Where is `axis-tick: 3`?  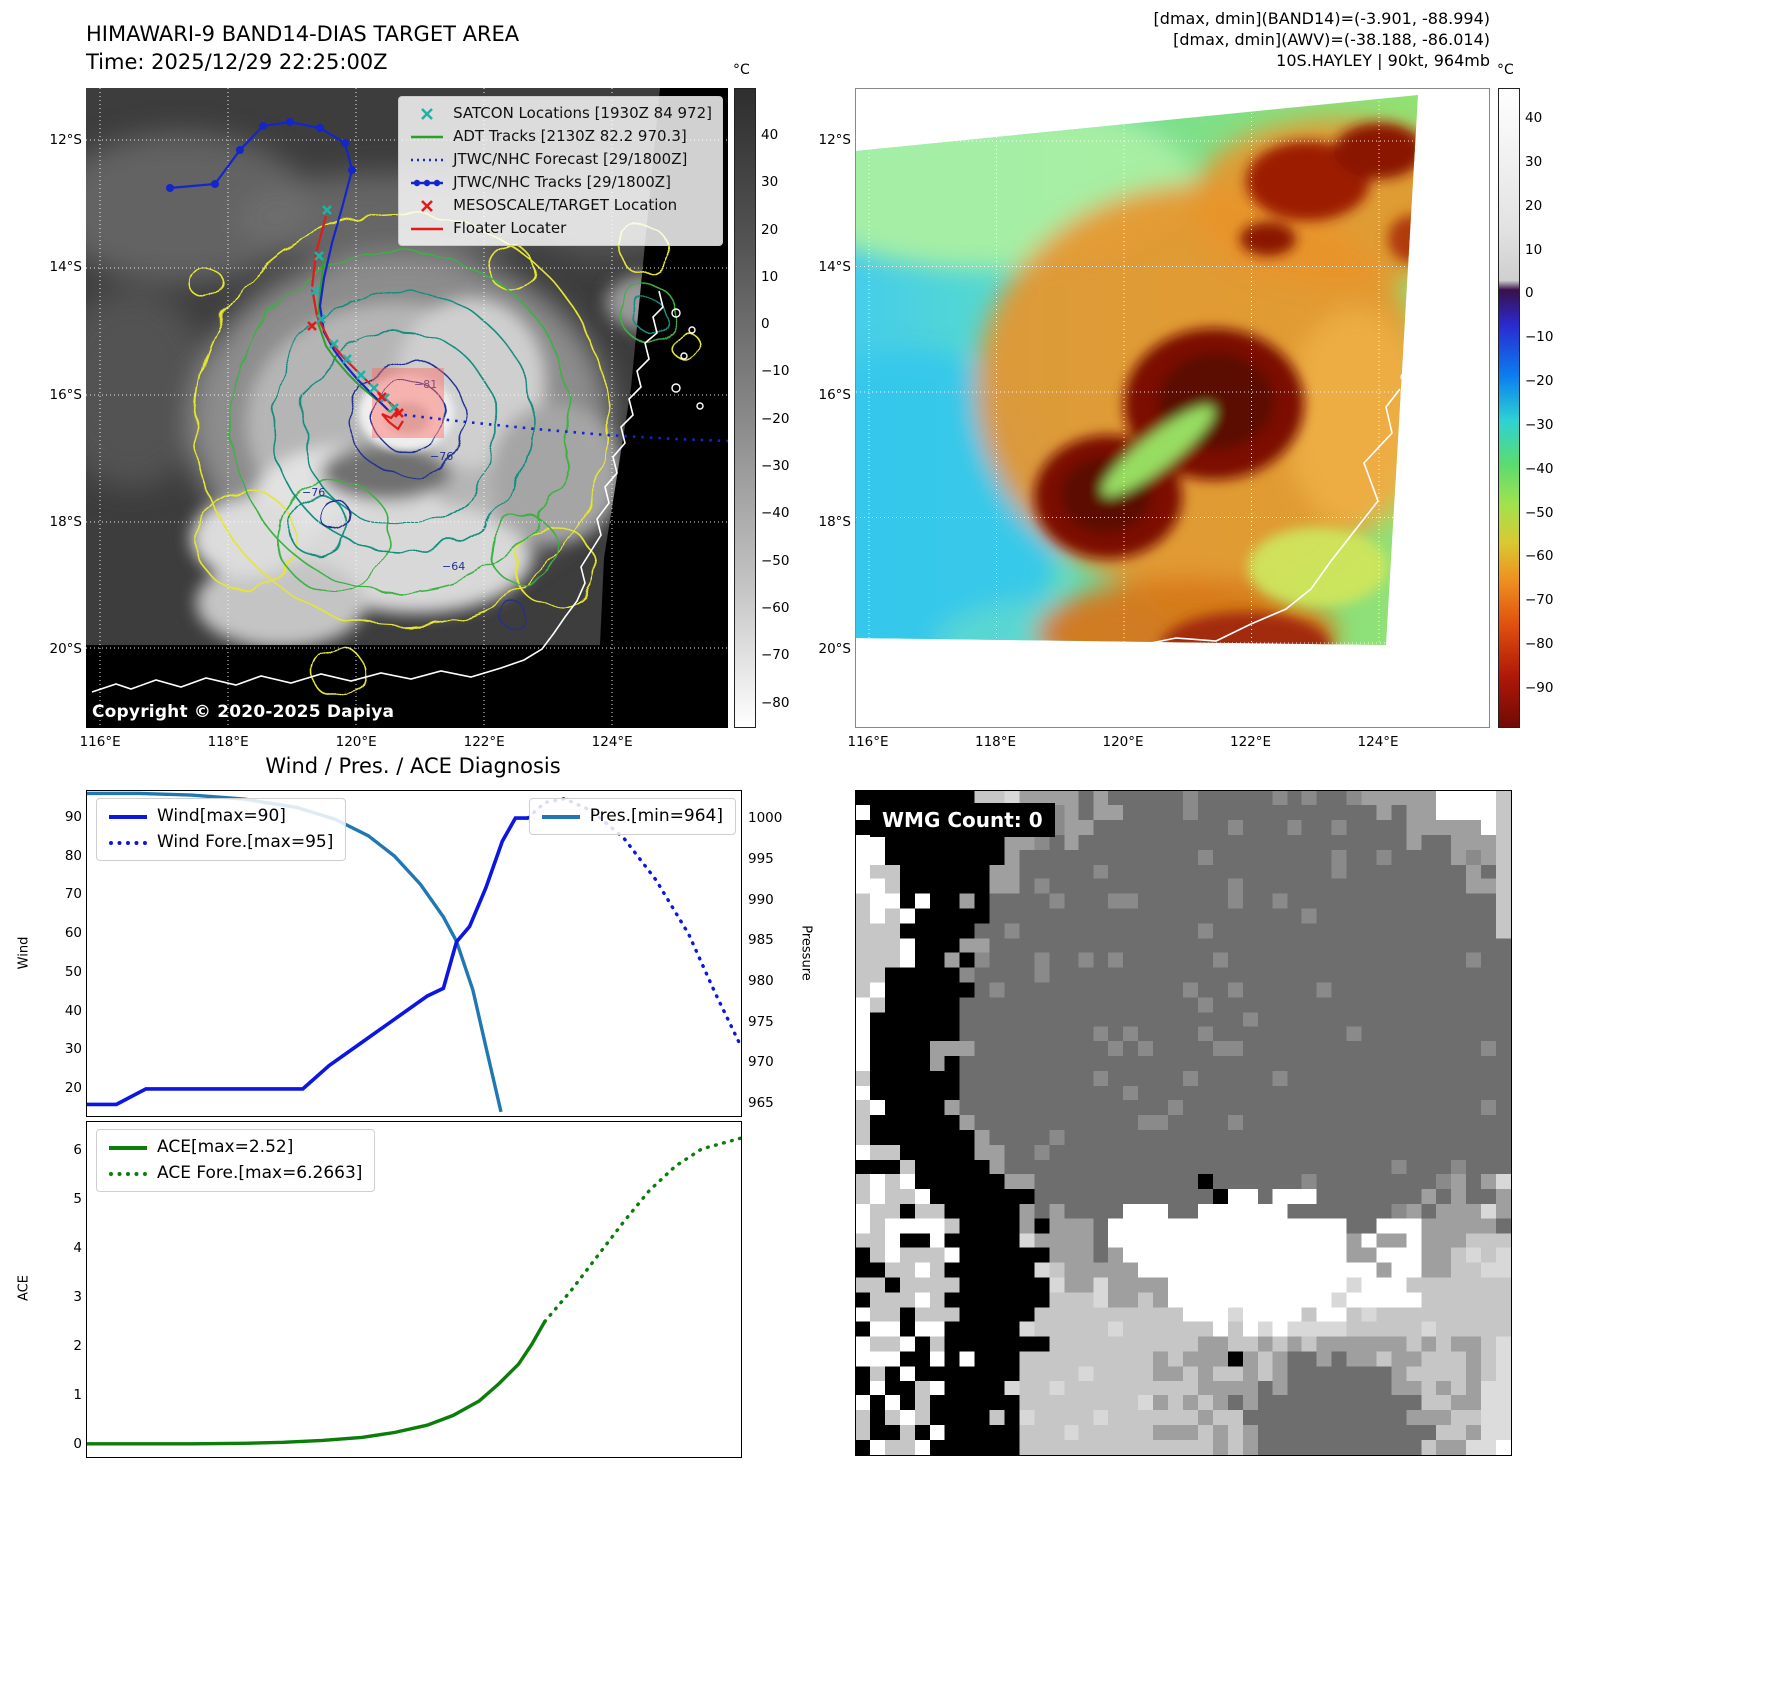 axis-tick: 3 is located at coordinates (77, 1297).